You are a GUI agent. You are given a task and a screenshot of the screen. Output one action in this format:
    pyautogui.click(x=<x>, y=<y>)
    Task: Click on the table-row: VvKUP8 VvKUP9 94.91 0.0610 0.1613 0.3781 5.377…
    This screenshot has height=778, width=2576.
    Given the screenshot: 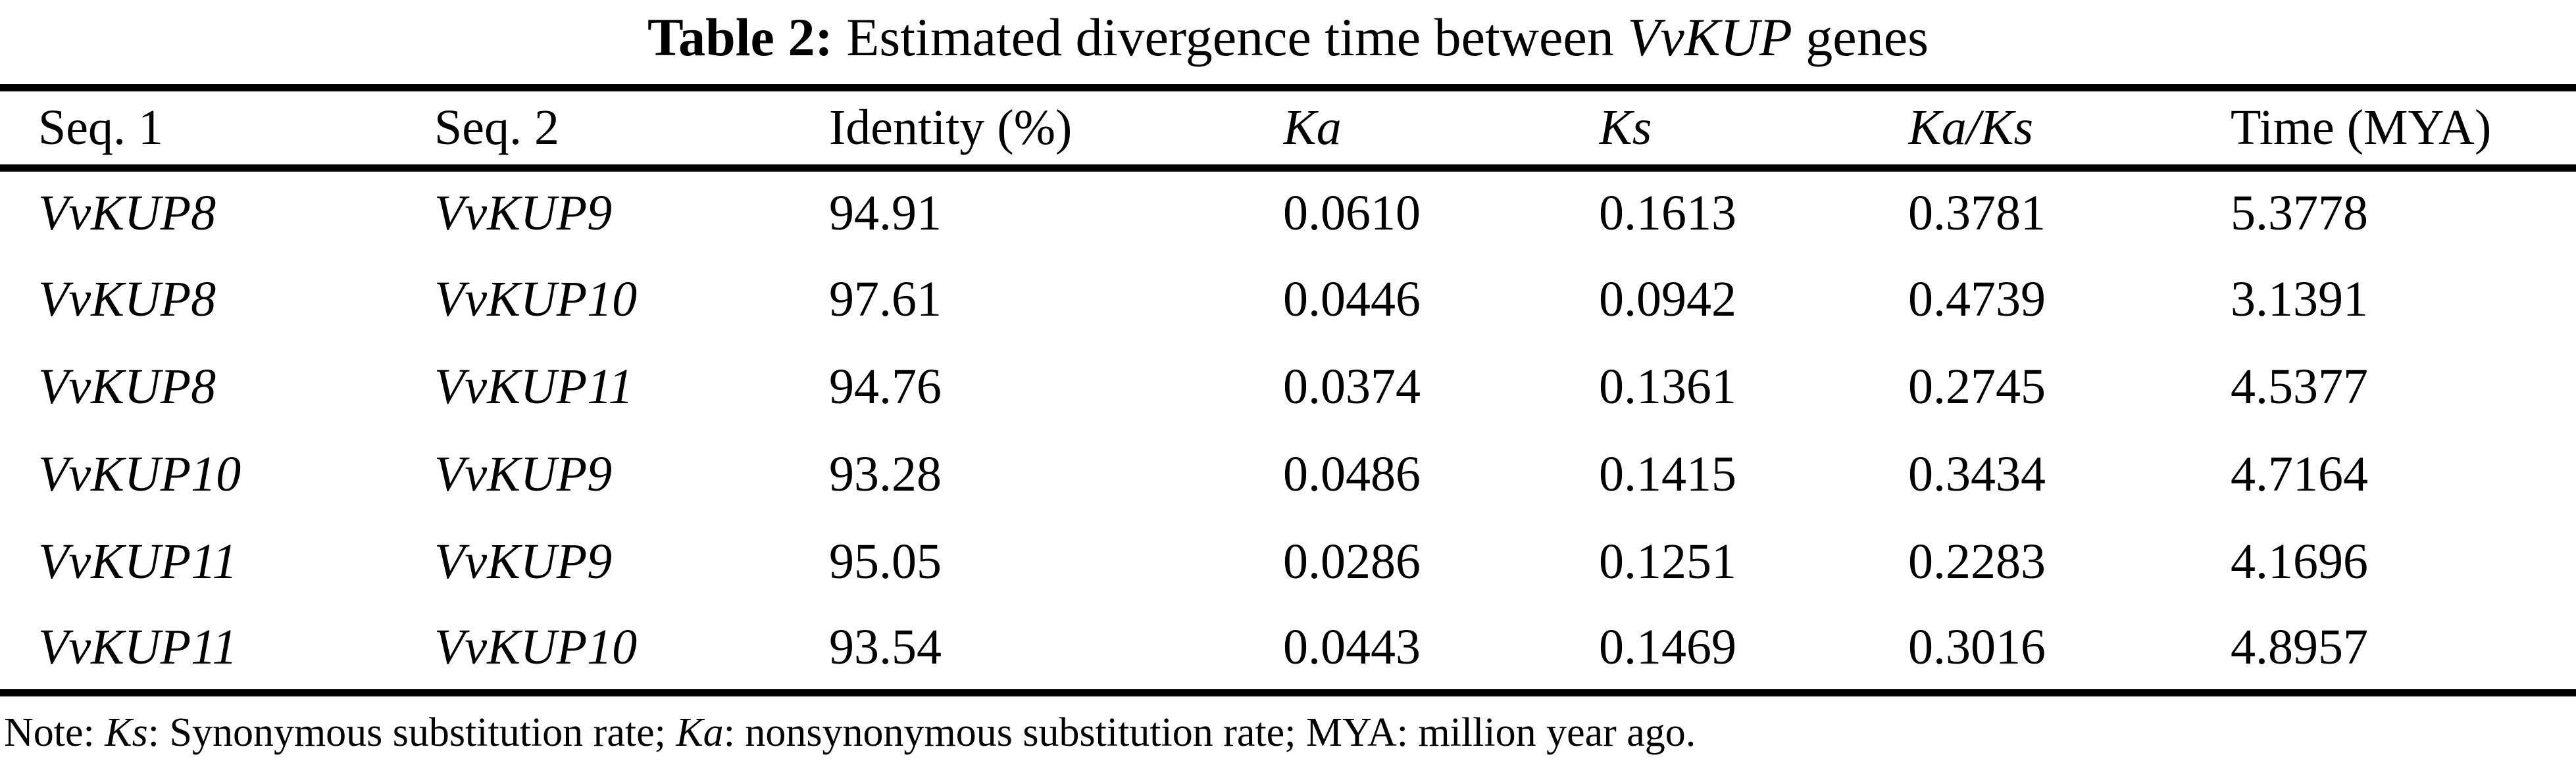 What is the action you would take?
    pyautogui.click(x=1288, y=212)
    